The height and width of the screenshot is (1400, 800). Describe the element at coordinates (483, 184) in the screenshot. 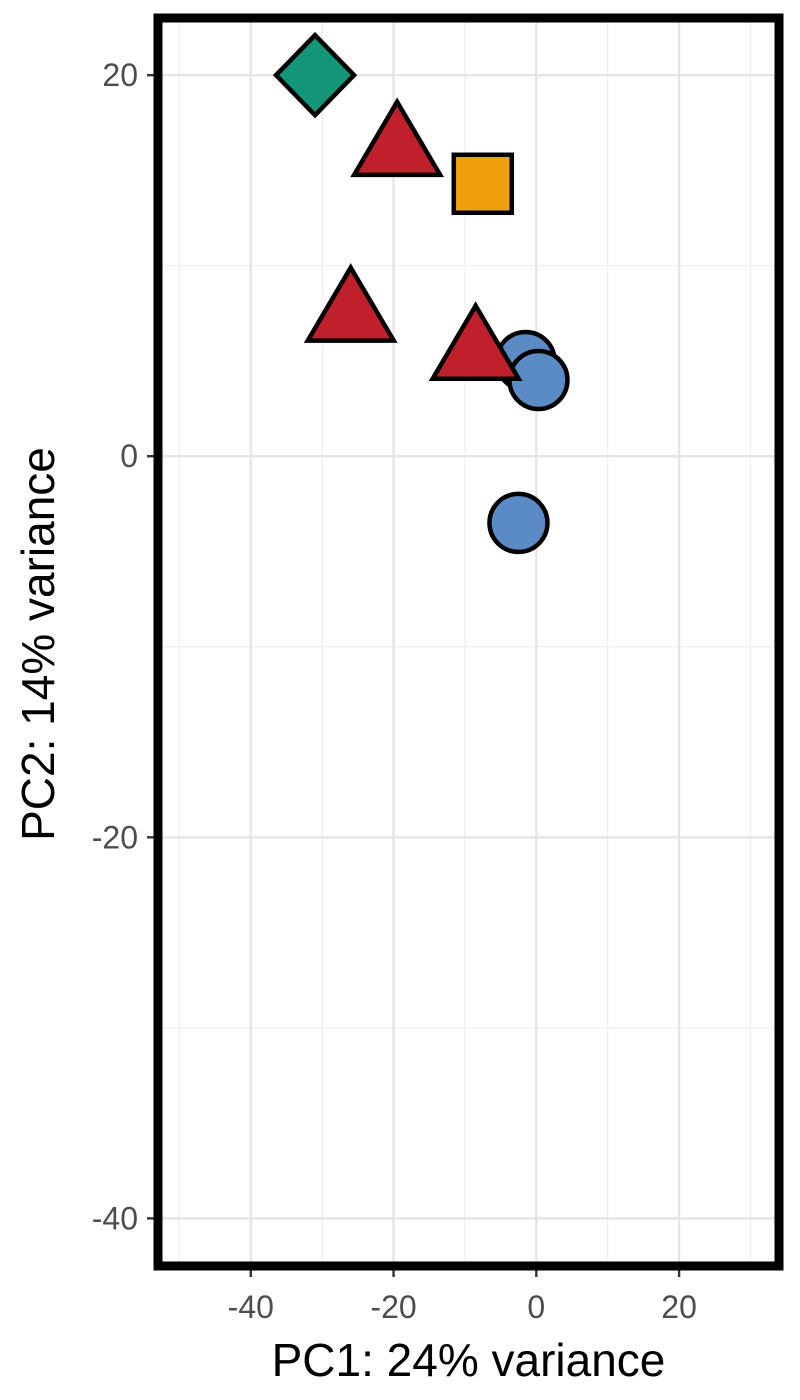

I see `square-point` at that location.